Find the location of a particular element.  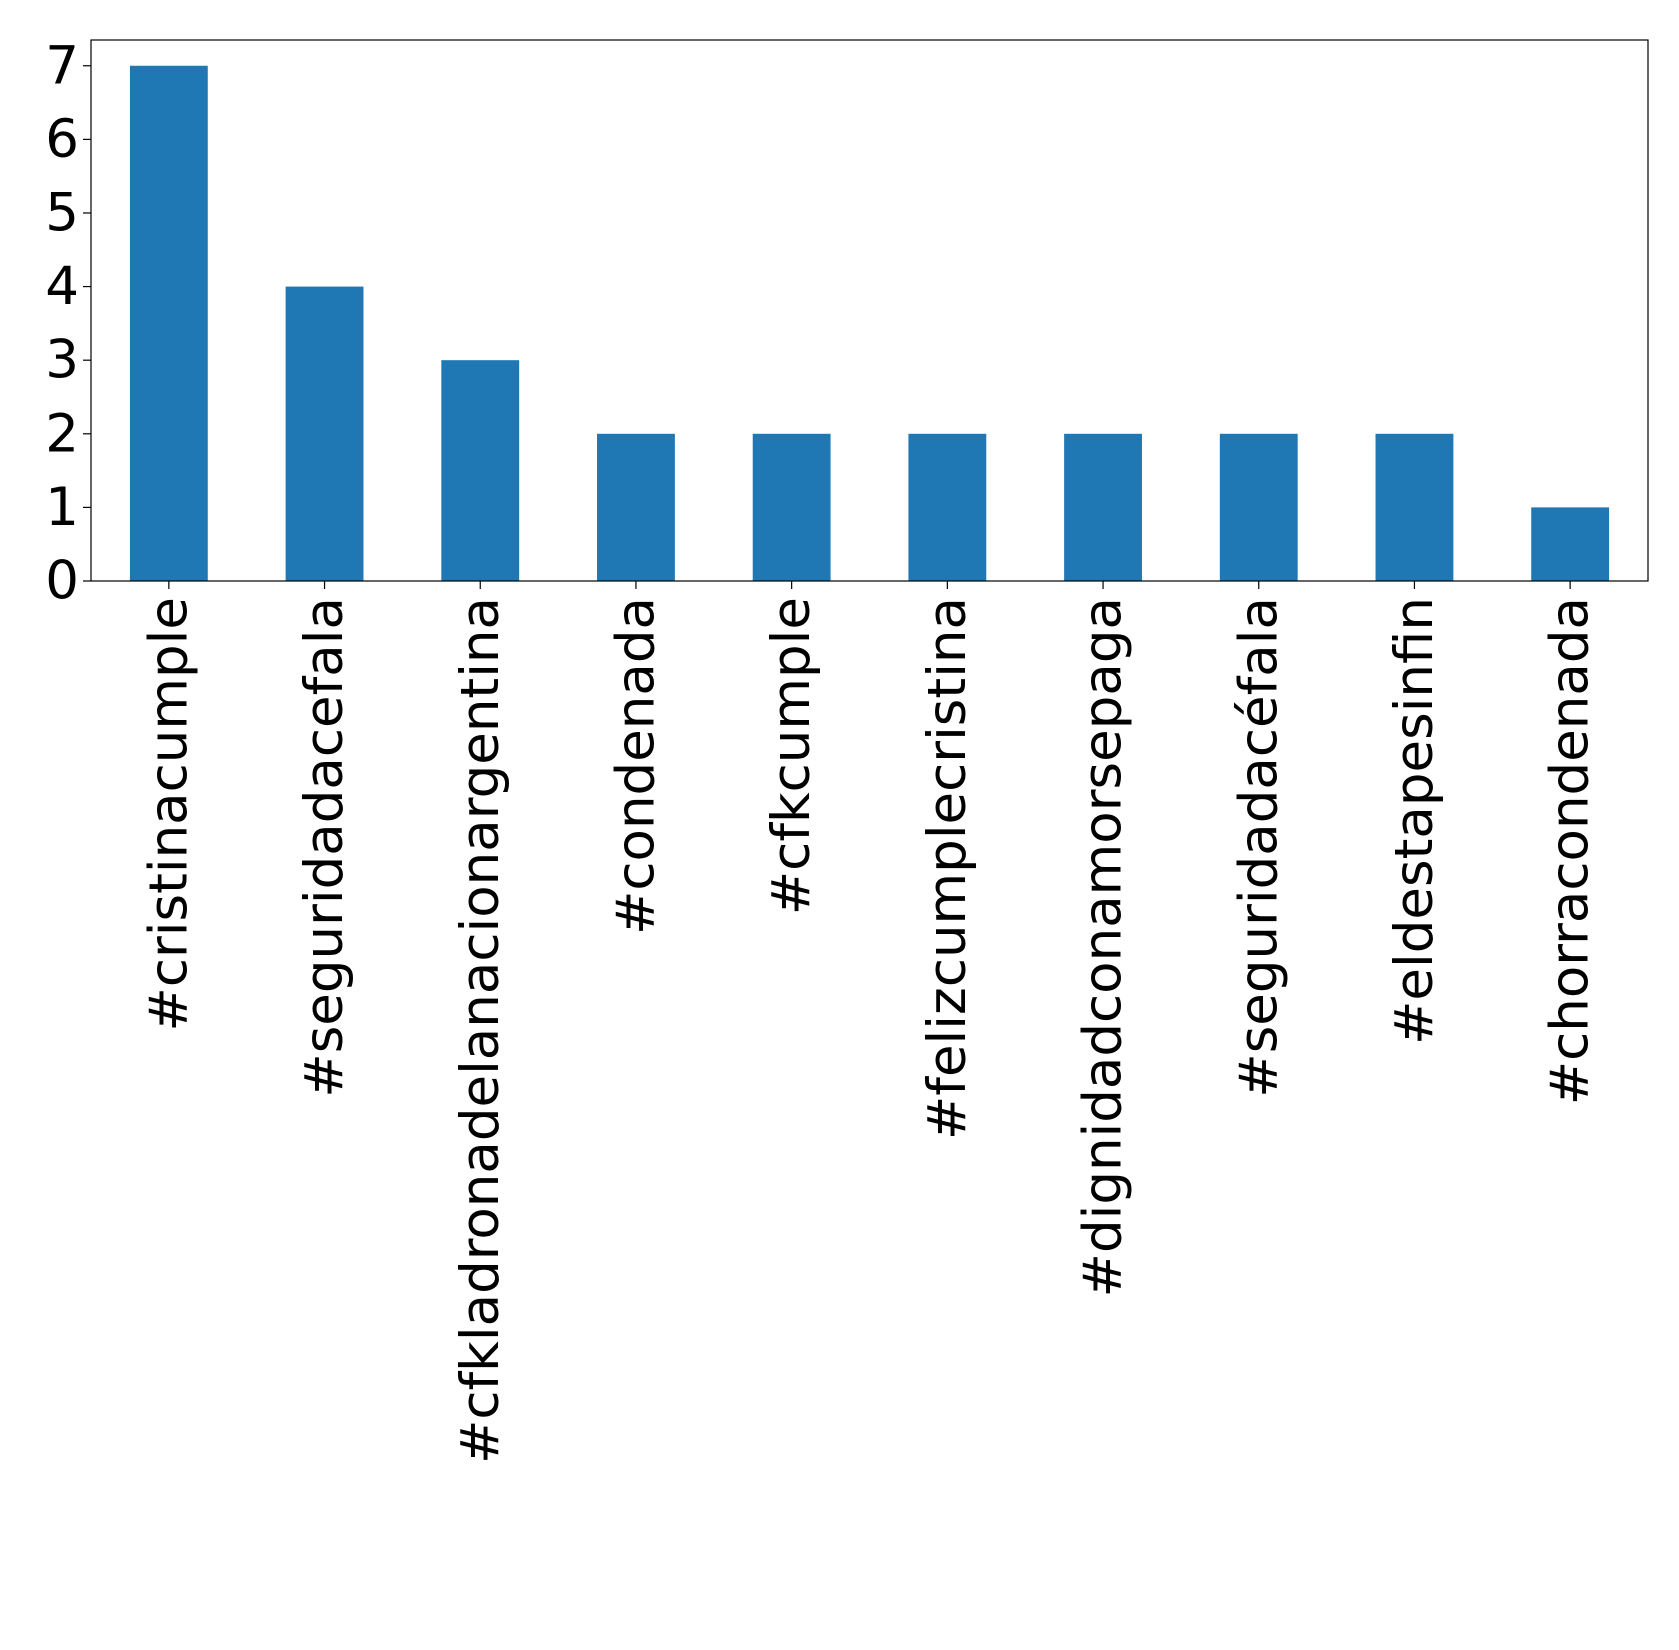

y-tick-label-3: 3 is located at coordinates (62, 360).